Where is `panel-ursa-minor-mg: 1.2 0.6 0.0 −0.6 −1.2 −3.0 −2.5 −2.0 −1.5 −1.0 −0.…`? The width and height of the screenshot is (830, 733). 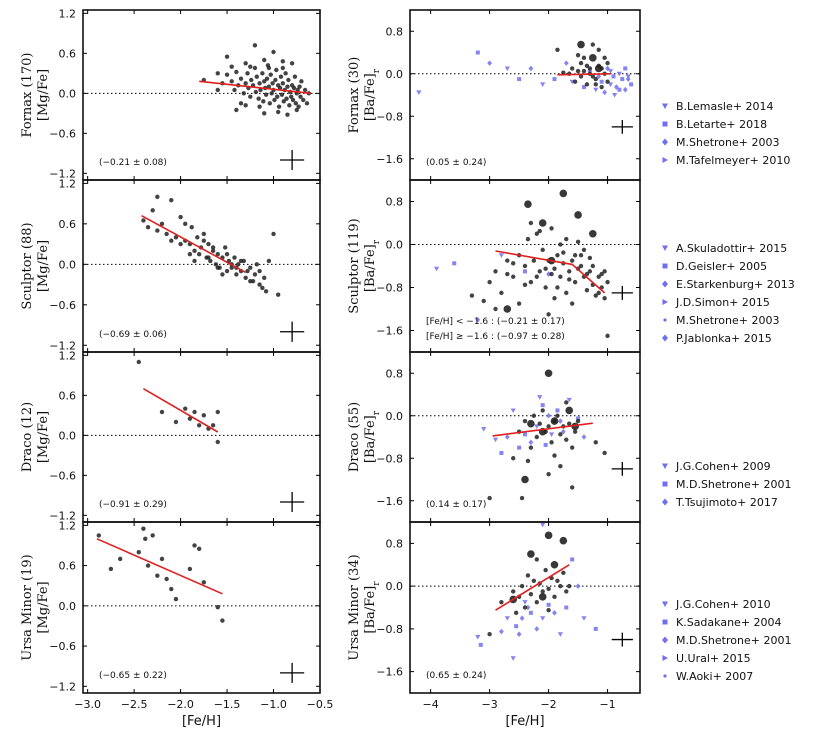
panel-ursa-minor-mg: 1.2 0.6 0.0 −0.6 −1.2 −3.0 −2.5 −2.0 −1.5 −1.0 −0.… is located at coordinates (176, 624).